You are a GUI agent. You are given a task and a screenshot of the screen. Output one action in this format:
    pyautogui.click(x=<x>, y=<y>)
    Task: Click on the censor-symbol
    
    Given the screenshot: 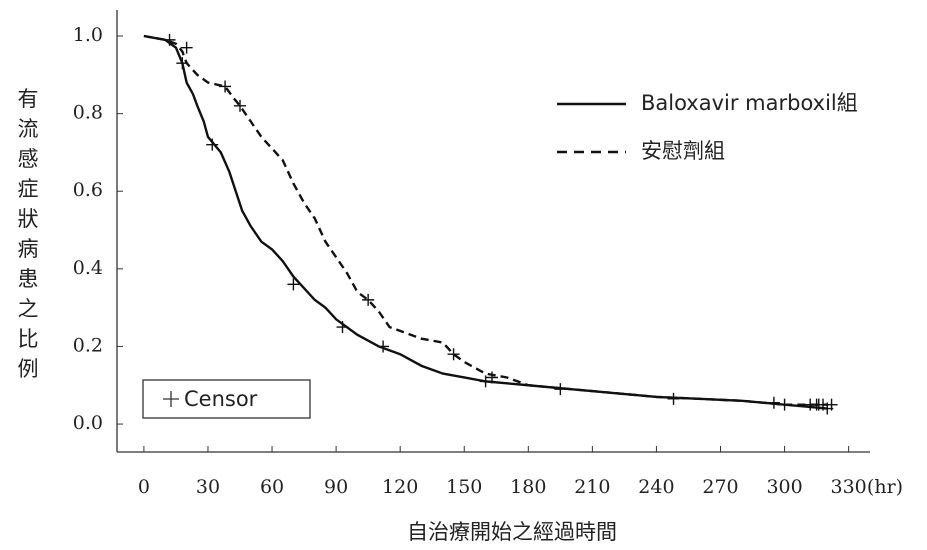 What is the action you would take?
    pyautogui.click(x=171, y=399)
    